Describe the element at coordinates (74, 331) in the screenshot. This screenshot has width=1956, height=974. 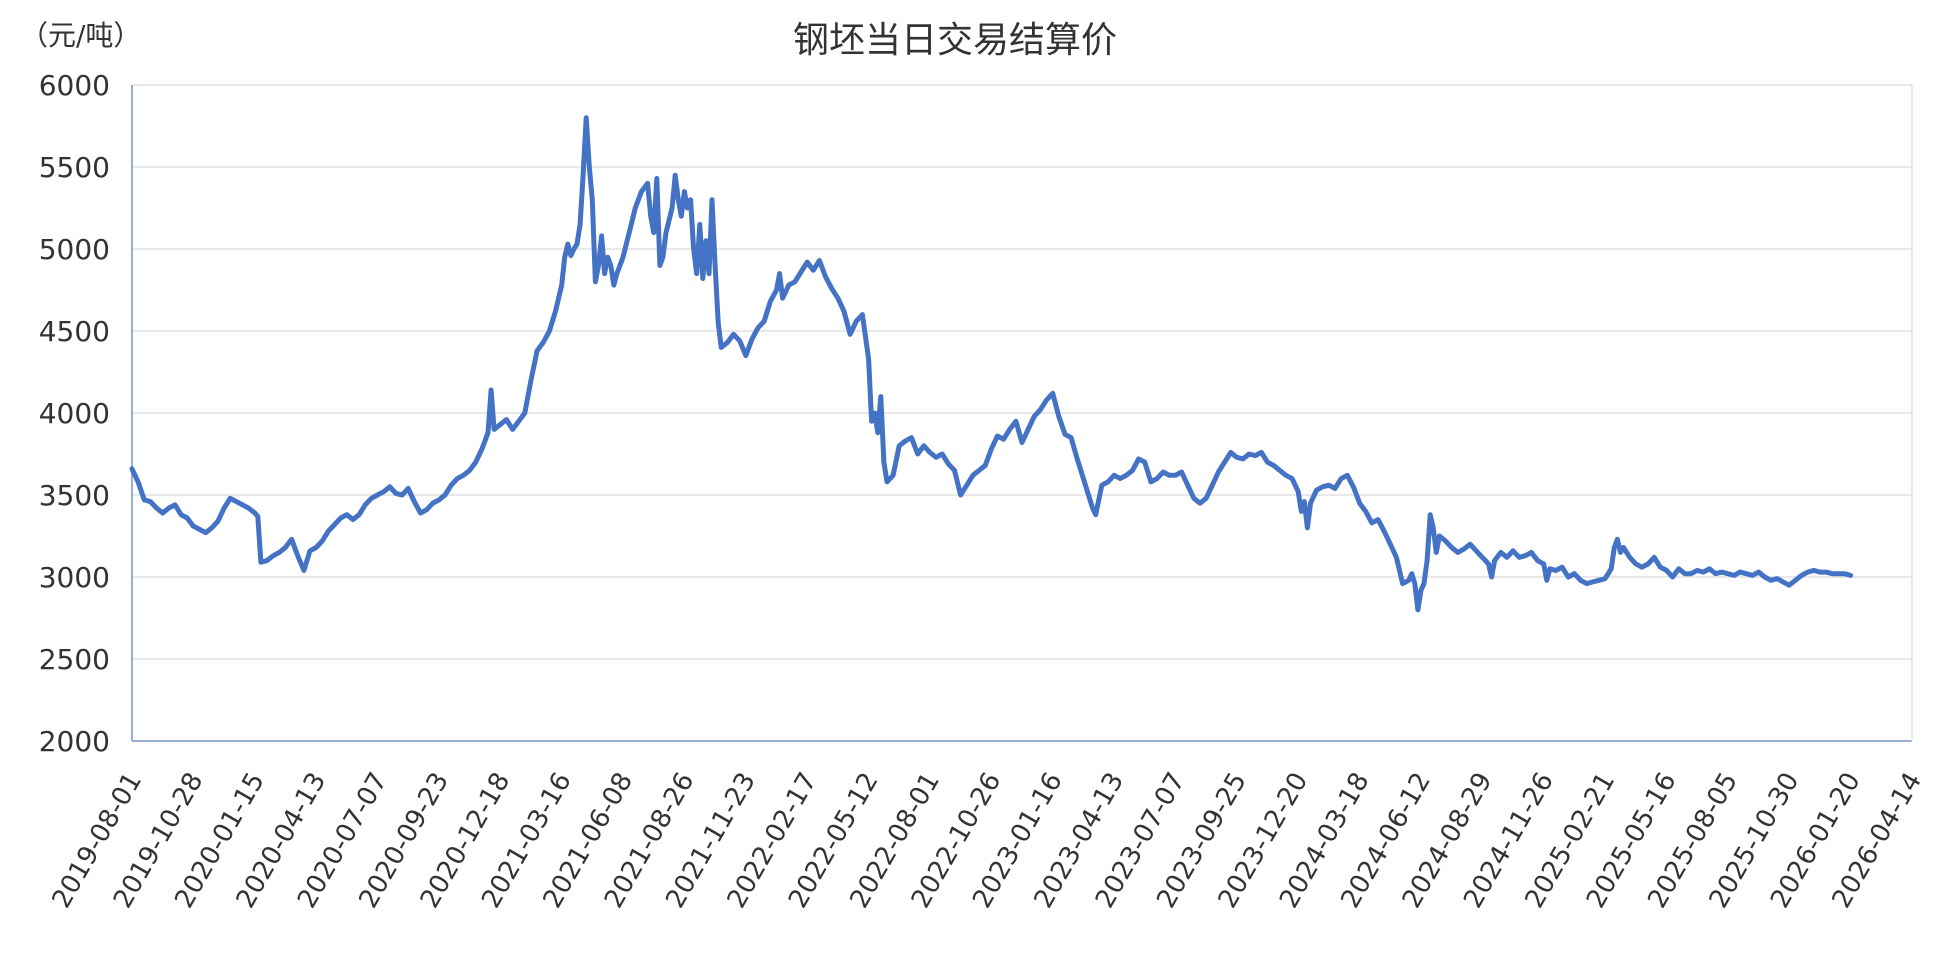
I see `y-tick-label: 4500` at that location.